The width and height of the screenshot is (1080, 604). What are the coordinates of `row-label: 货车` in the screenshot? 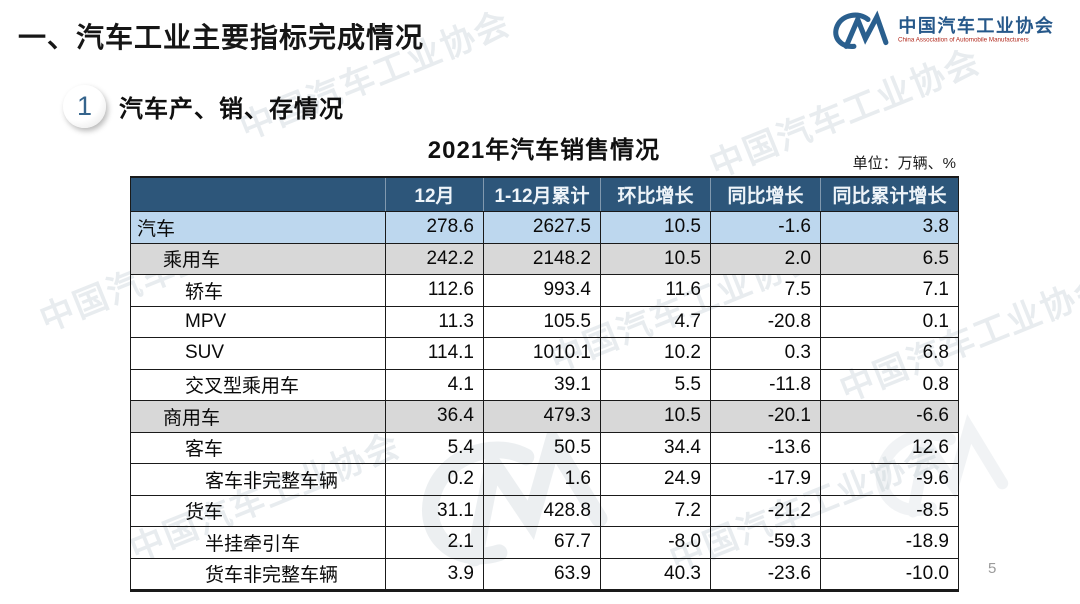 It's located at (258, 510).